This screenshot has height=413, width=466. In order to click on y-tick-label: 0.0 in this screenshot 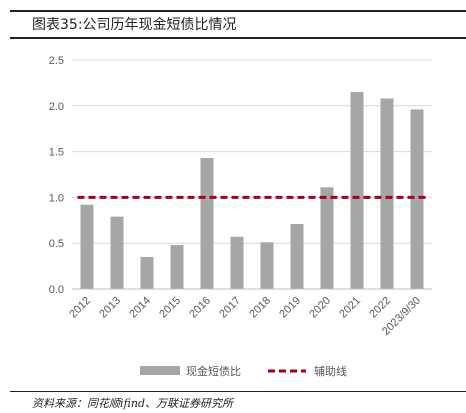, I will do `click(56, 290)`.